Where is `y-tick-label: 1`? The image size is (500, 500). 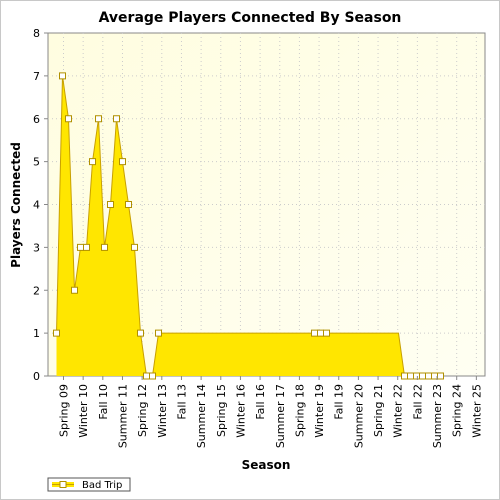
y-tick-label: 1 is located at coordinates (36, 333).